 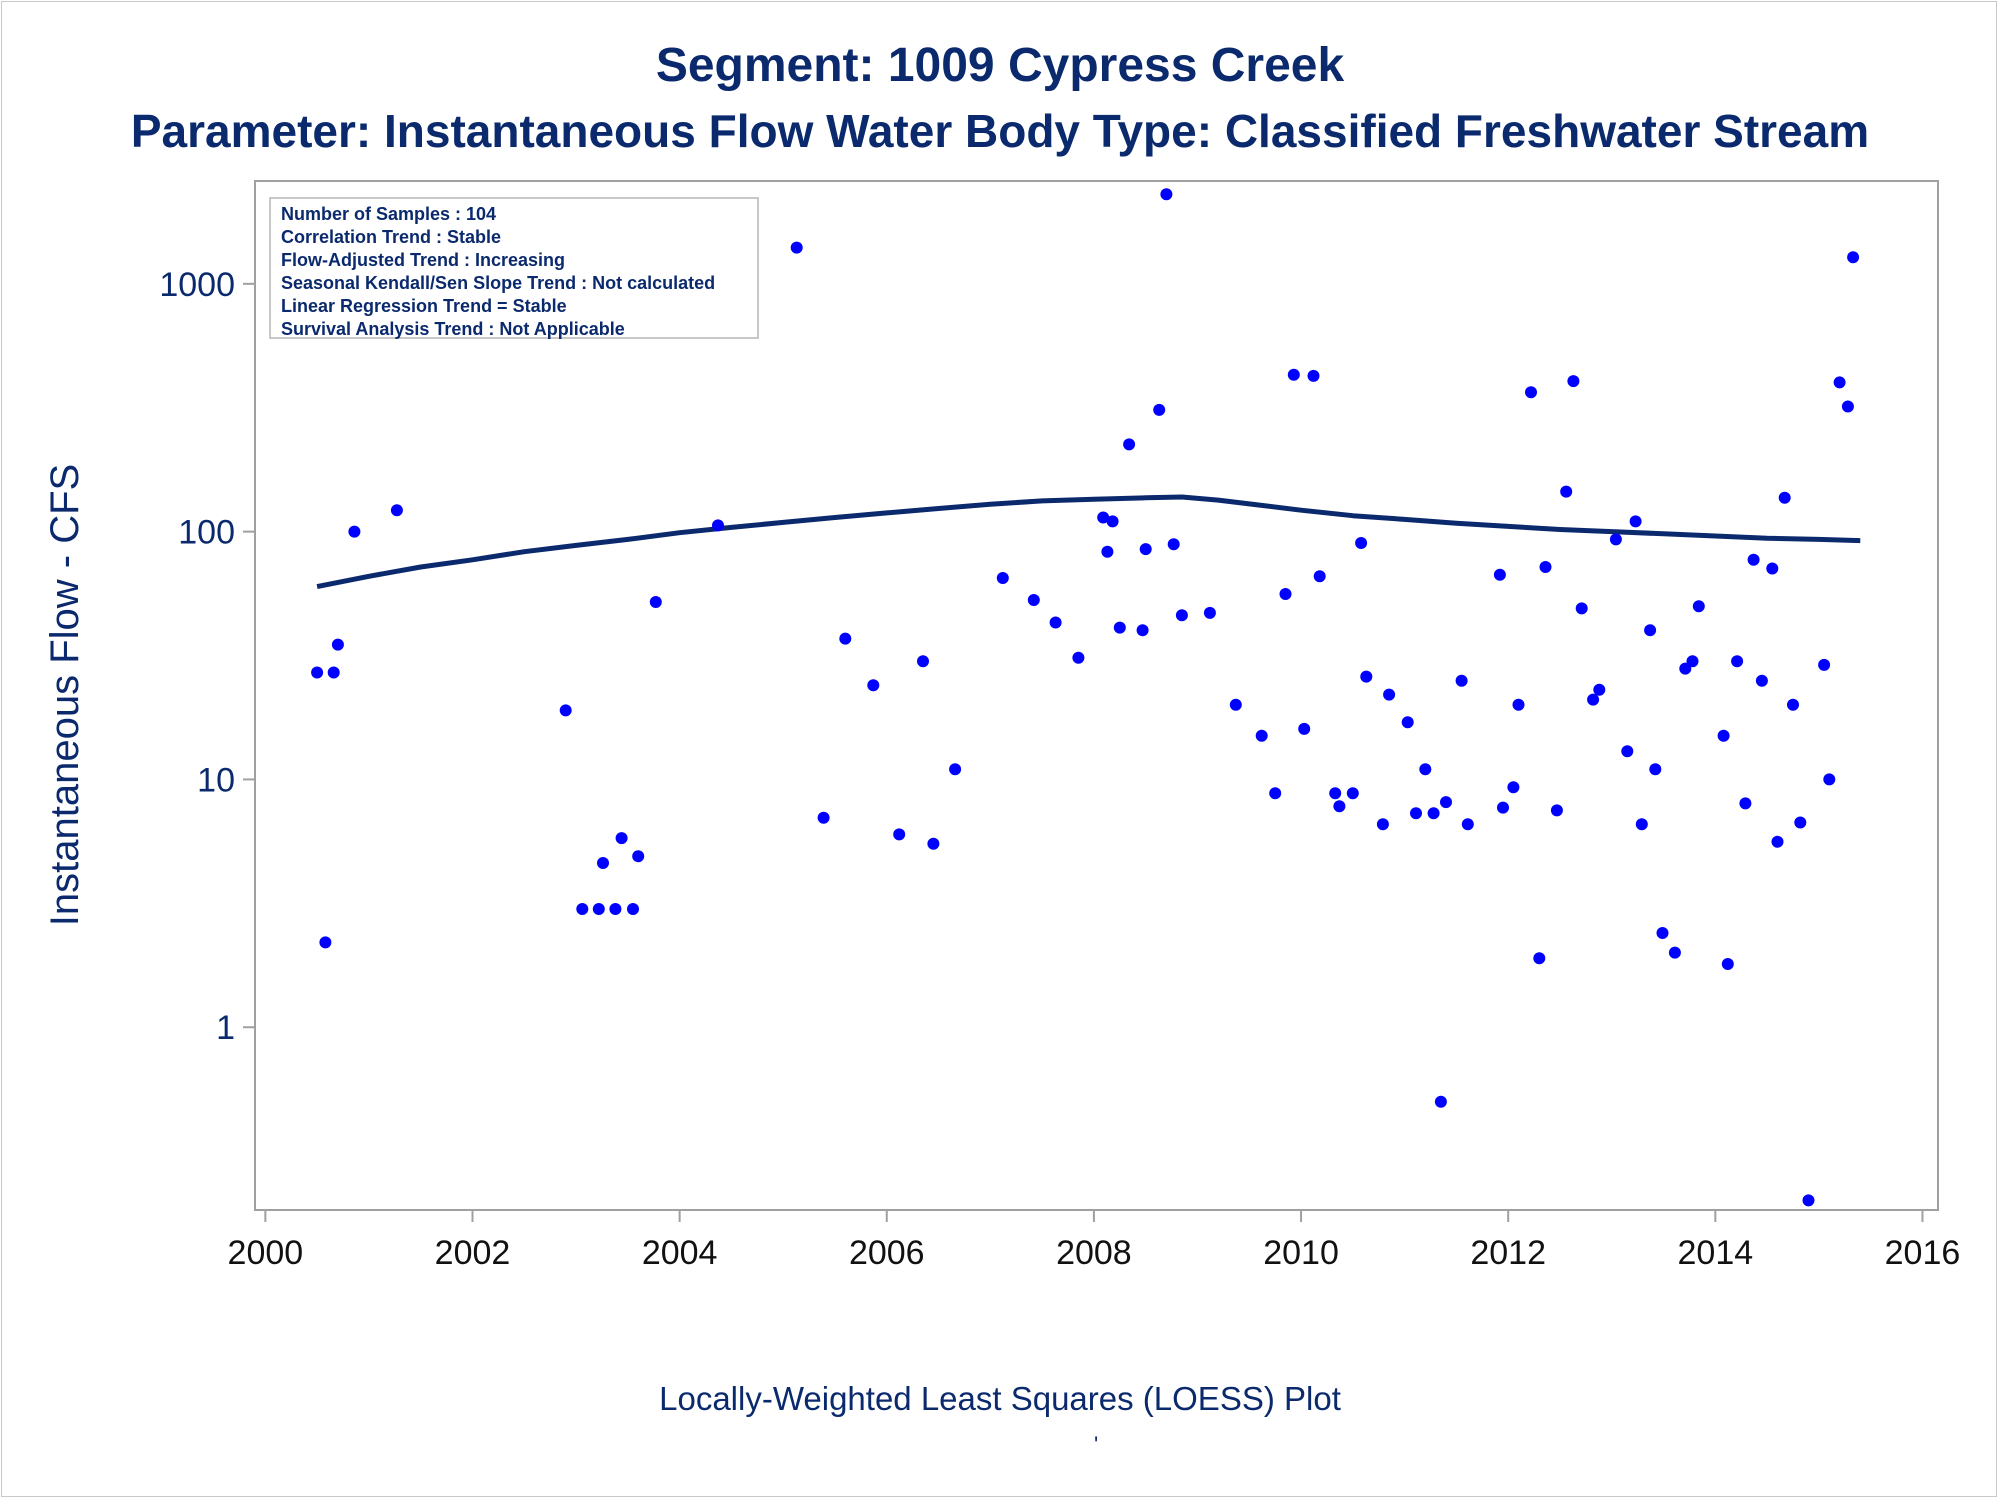 What do you see at coordinates (65, 695) in the screenshot?
I see `y-axis-label: Instantaneous Flow - CFS` at bounding box center [65, 695].